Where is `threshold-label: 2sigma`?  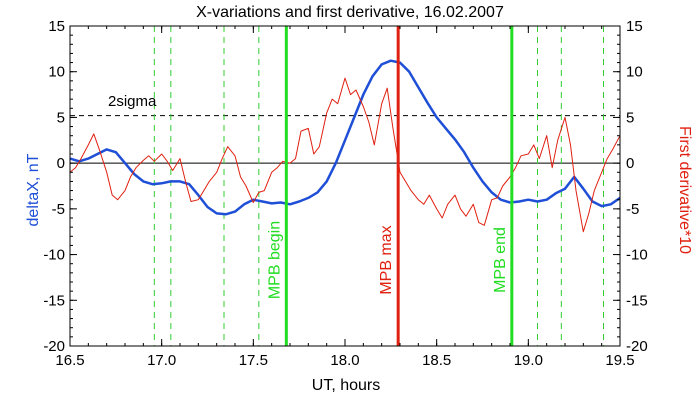
threshold-label: 2sigma is located at coordinates (132, 101).